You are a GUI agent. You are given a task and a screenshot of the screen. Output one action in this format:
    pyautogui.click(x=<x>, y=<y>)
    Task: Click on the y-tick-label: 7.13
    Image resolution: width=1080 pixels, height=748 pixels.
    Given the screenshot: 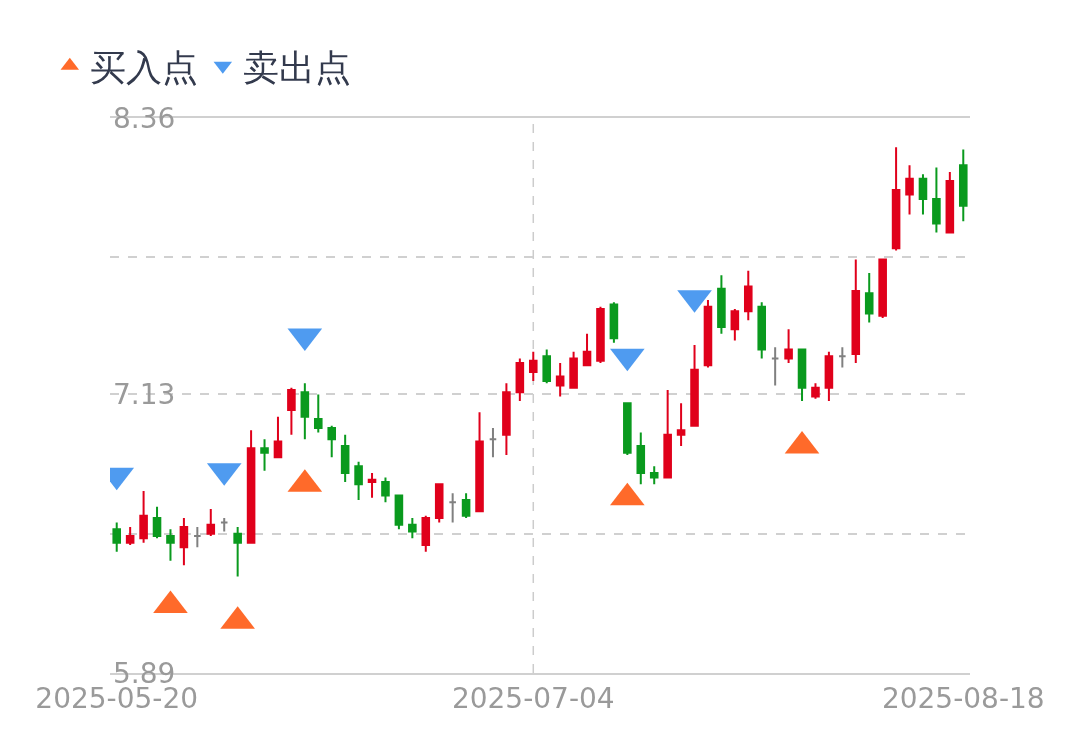 What is the action you would take?
    pyautogui.click(x=144, y=395)
    